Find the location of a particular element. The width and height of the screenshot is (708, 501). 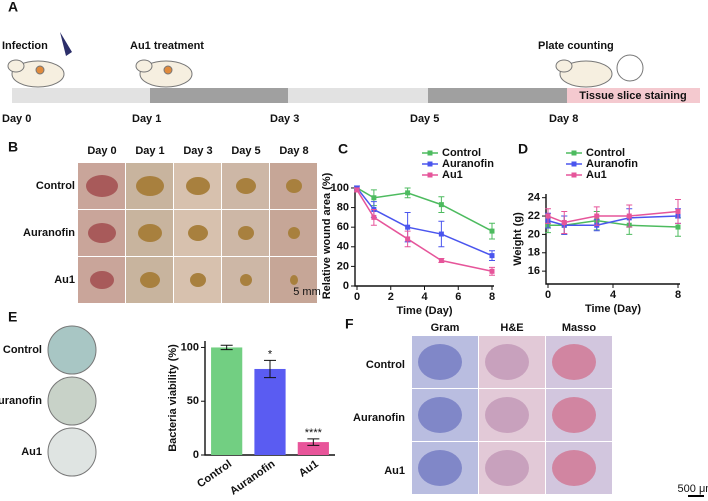

x-tick-label: 4 is located at coordinates (613, 295).